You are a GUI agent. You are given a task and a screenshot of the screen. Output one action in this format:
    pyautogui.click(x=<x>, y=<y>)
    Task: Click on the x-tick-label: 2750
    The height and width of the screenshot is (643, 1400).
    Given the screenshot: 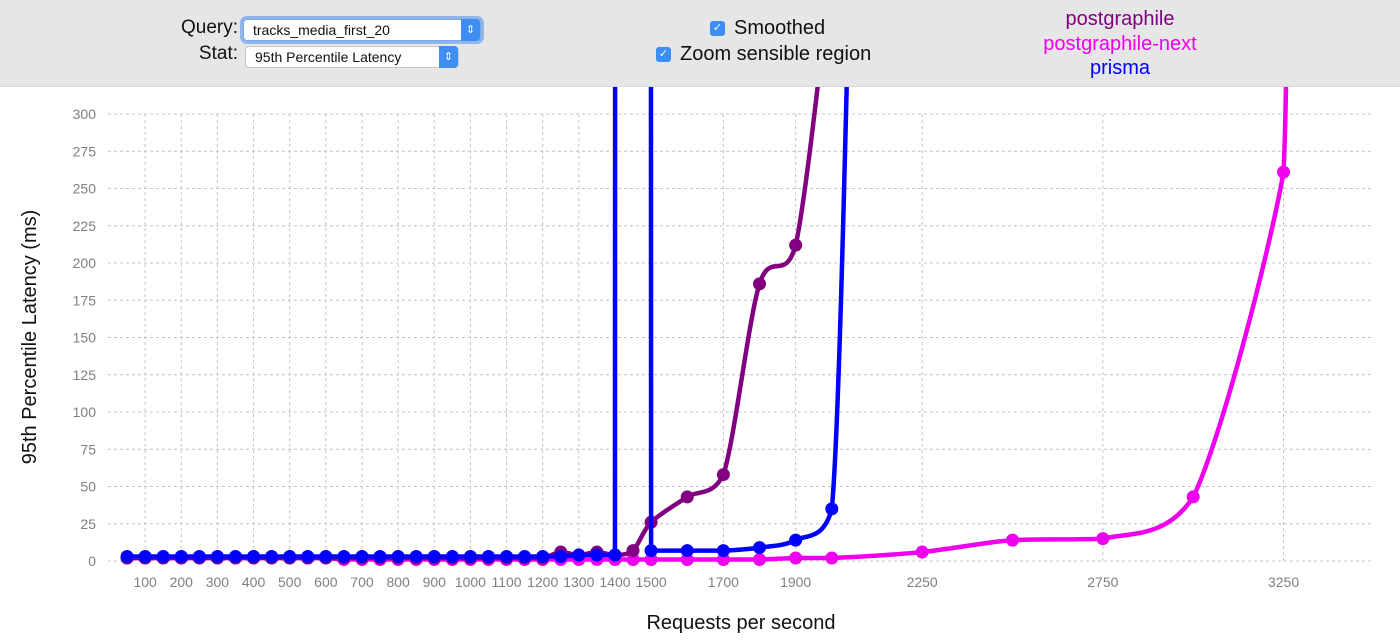 What is the action you would take?
    pyautogui.click(x=1102, y=582)
    